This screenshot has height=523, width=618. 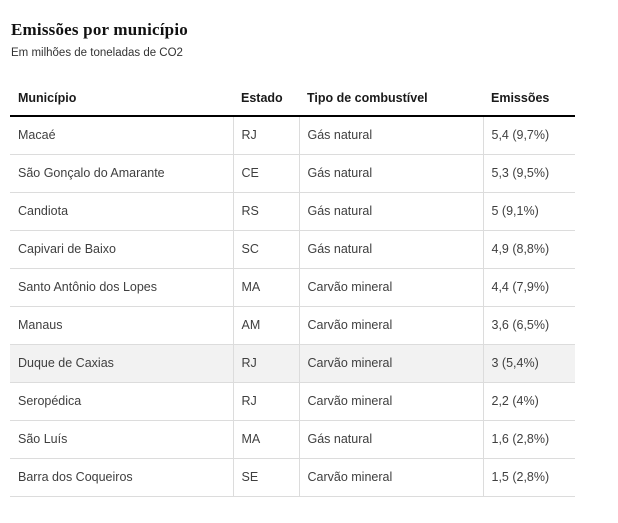 What do you see at coordinates (99, 29) in the screenshot?
I see `chart-title: Emissões por município` at bounding box center [99, 29].